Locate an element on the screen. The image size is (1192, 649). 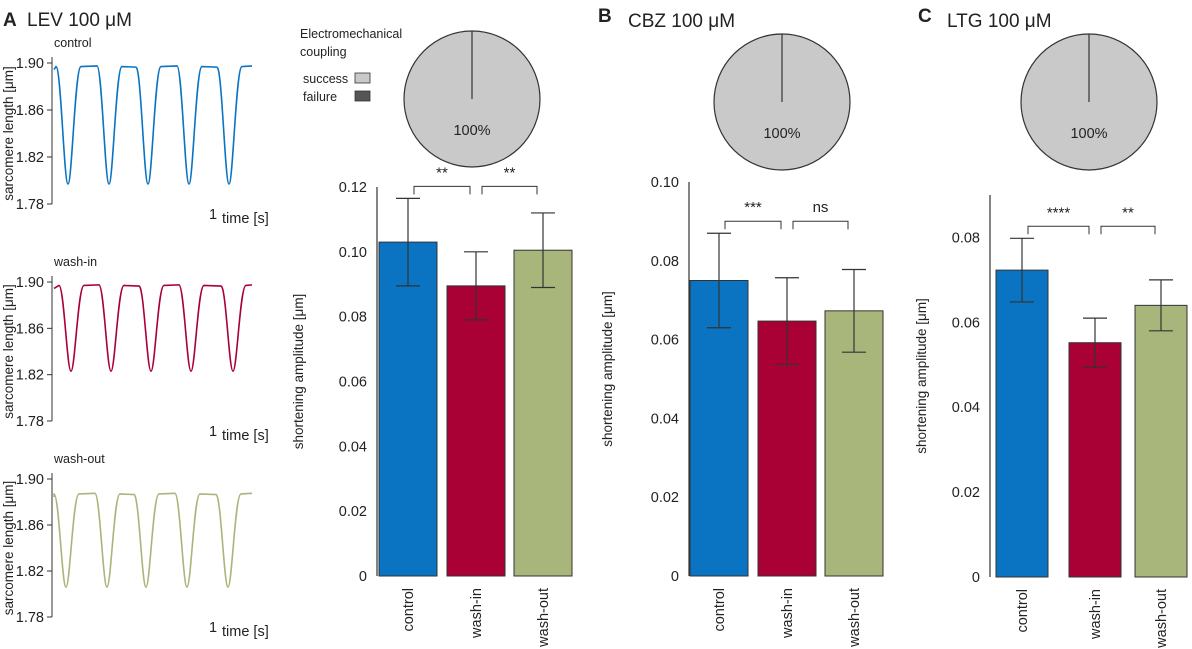
panel-letter-a: A is located at coordinates (10, 20).